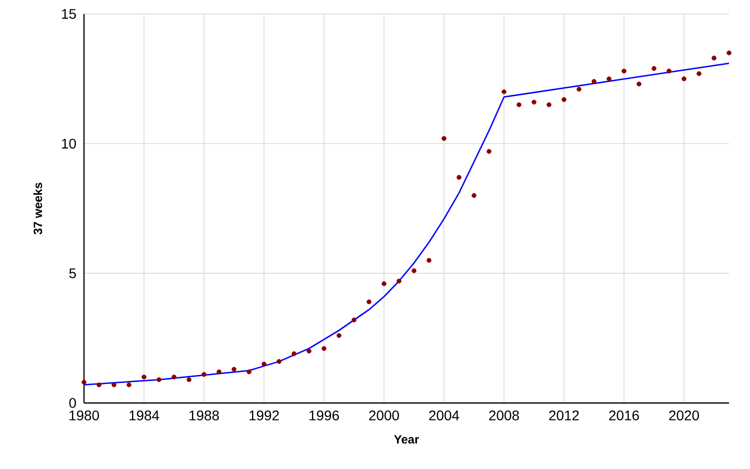 This screenshot has height=469, width=750. I want to click on y-tick-label: 10, so click(69, 143).